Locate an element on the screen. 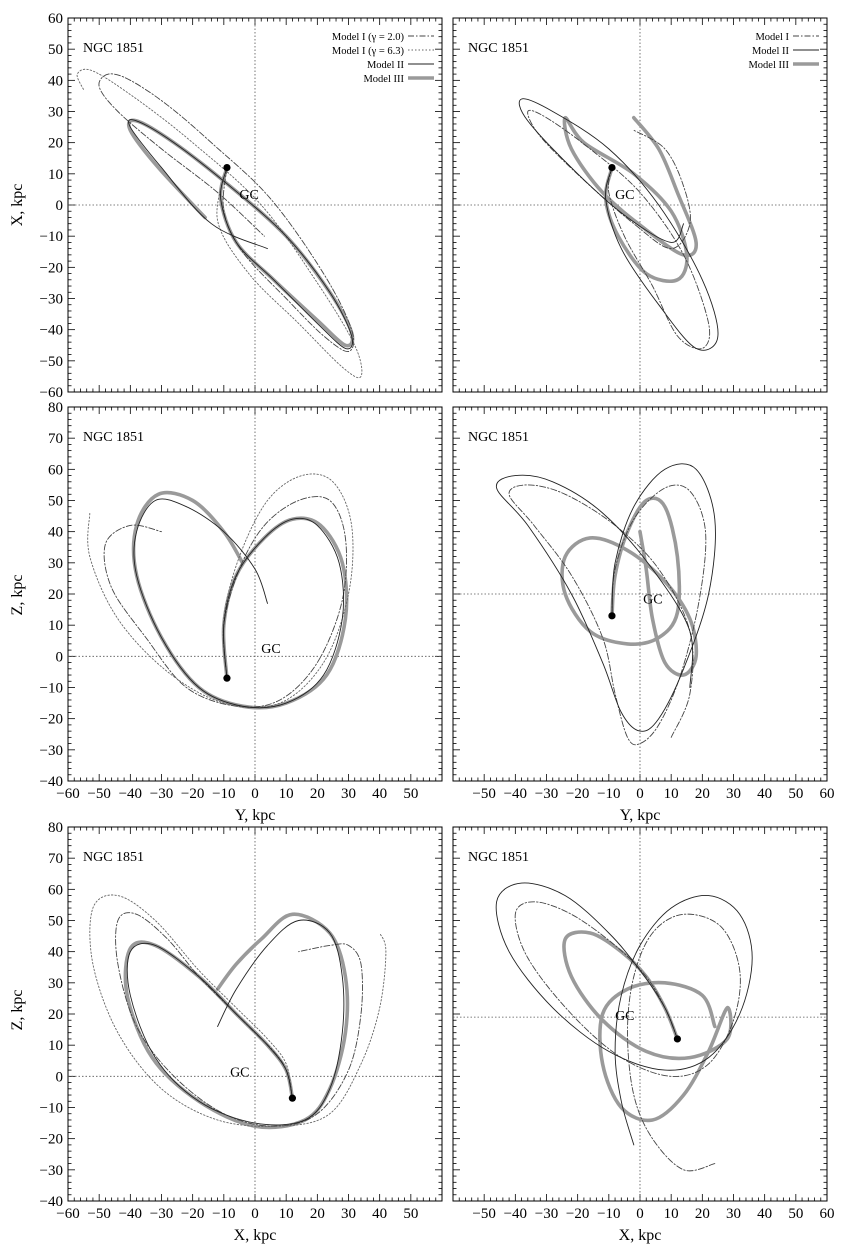  axis-title-z-left-bottom: Z, kpc is located at coordinates (17, 1010).